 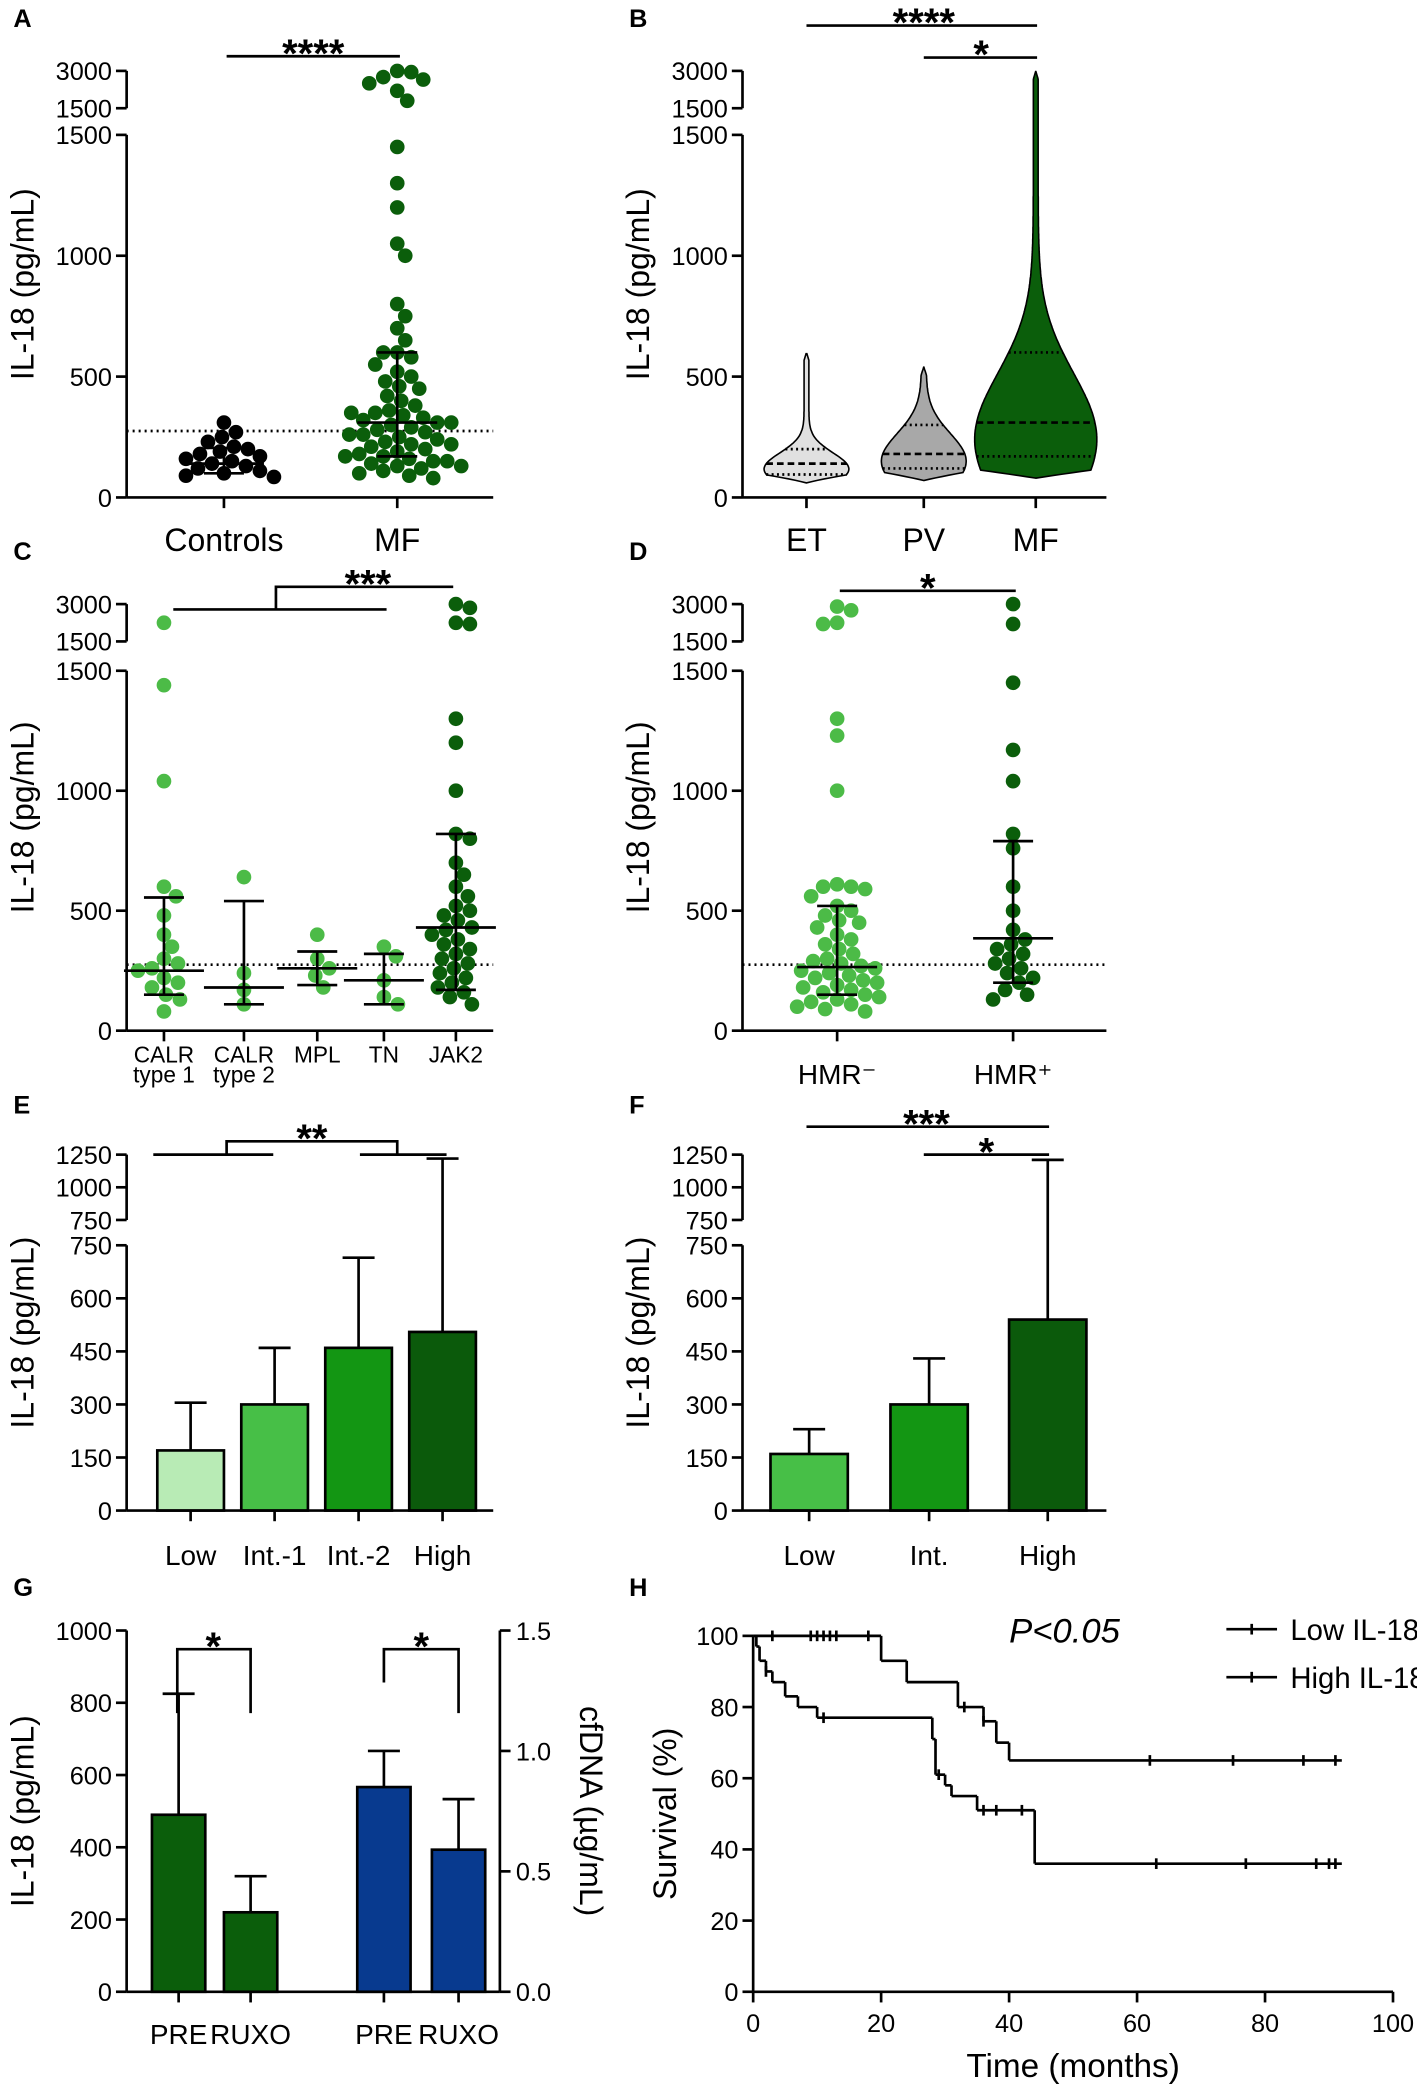 What do you see at coordinates (724, 1851) in the screenshot?
I see `y-tick-label: 40` at bounding box center [724, 1851].